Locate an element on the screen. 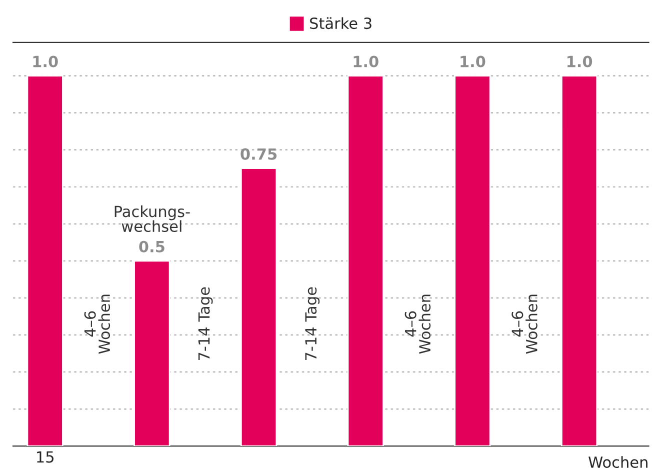 The width and height of the screenshot is (652, 472). legend-label: Stärke 3 is located at coordinates (341, 23).